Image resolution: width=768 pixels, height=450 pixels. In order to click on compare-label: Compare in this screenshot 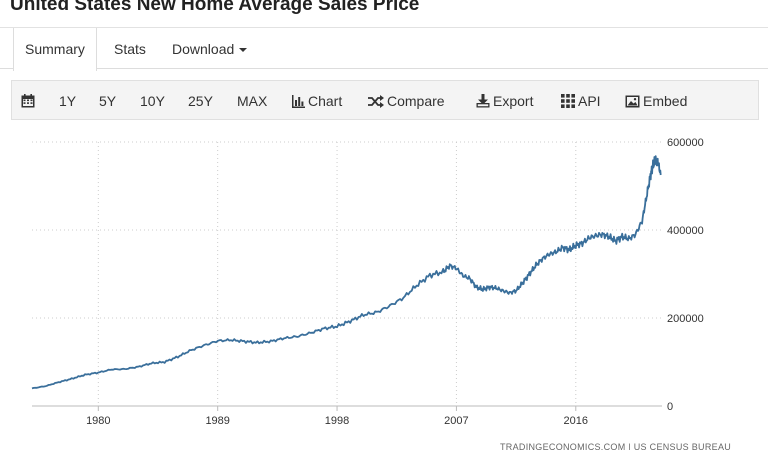, I will do `click(416, 101)`.